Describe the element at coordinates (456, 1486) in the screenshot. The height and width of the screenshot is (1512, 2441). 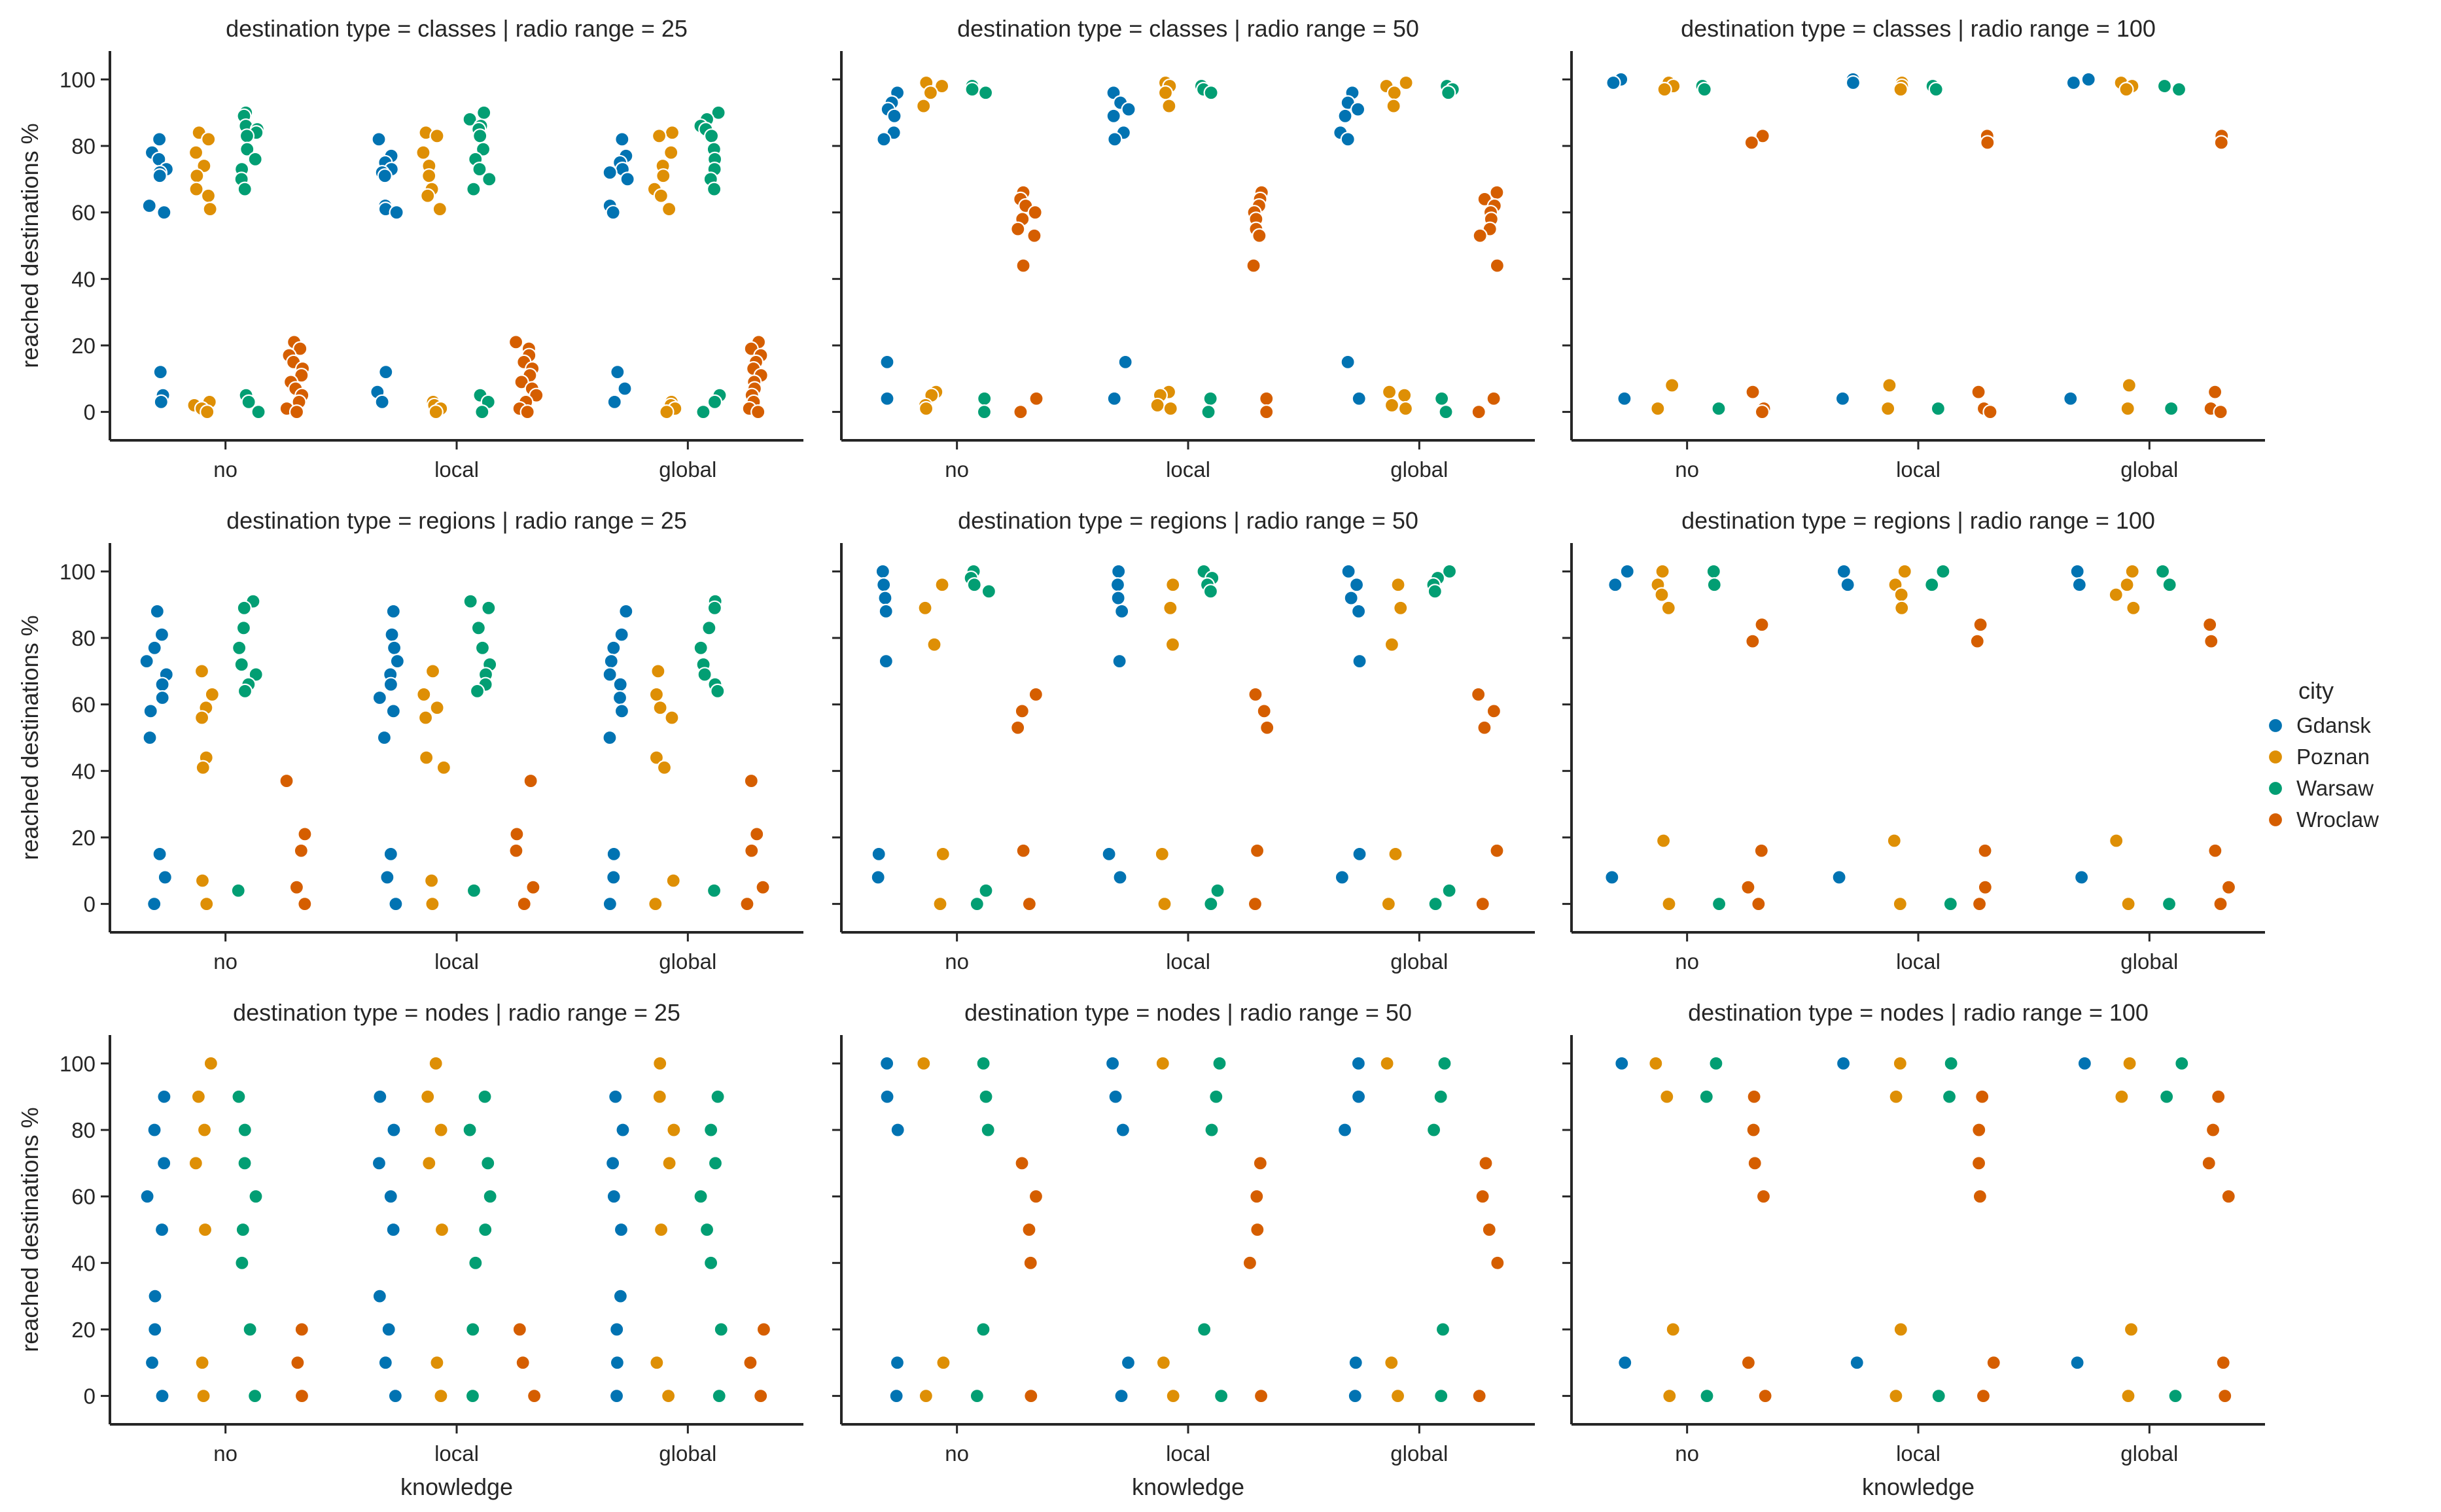
I see `x-axis-label: knowledge` at that location.